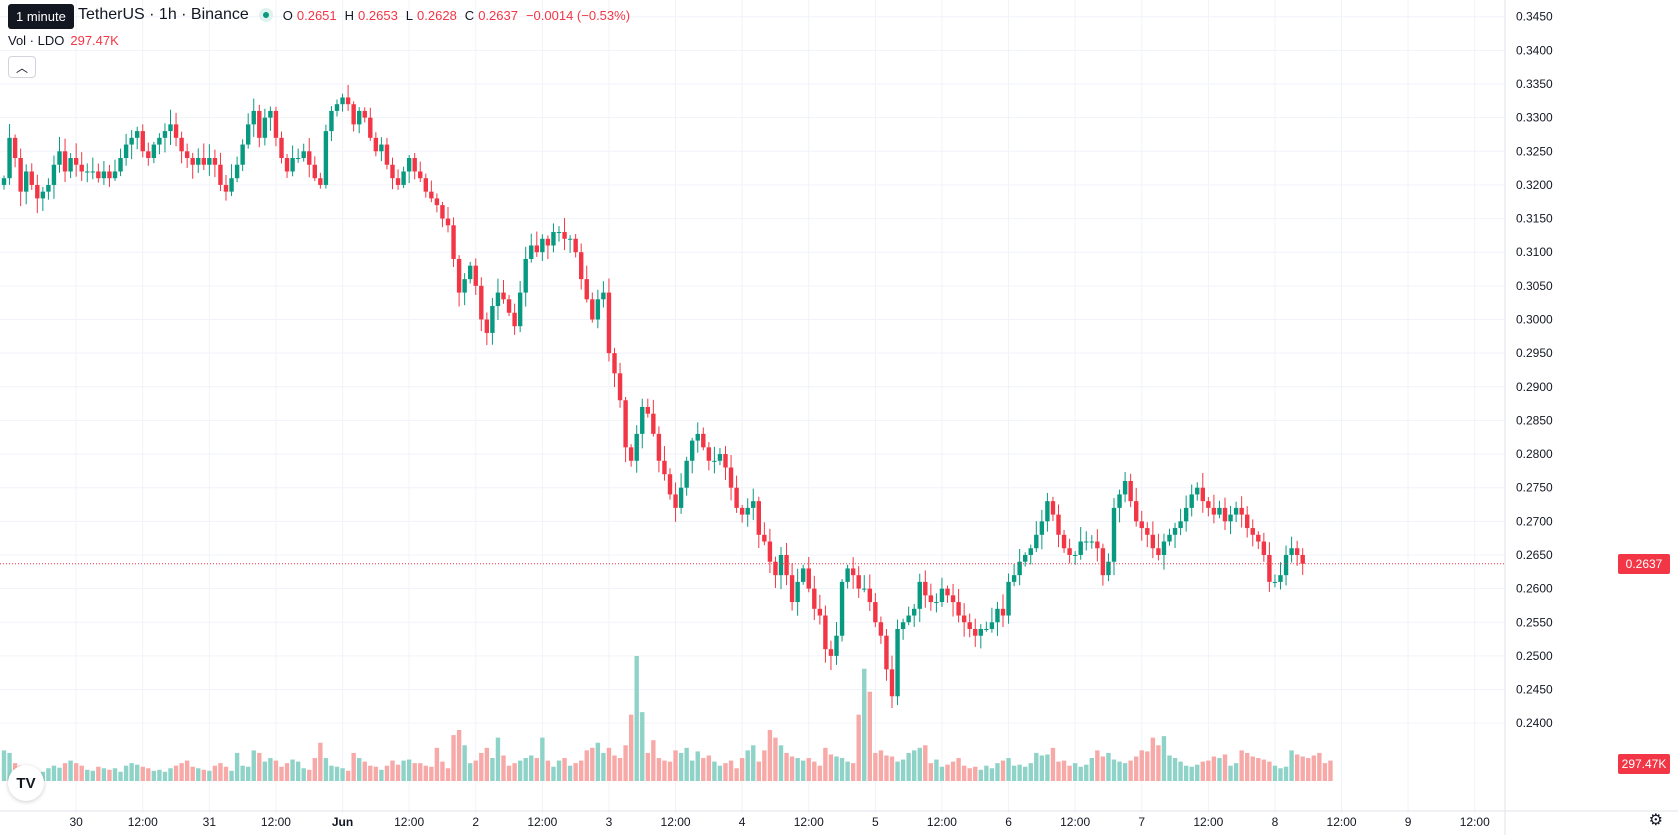 The width and height of the screenshot is (1678, 835). I want to click on time-tick-label: 9, so click(1408, 822).